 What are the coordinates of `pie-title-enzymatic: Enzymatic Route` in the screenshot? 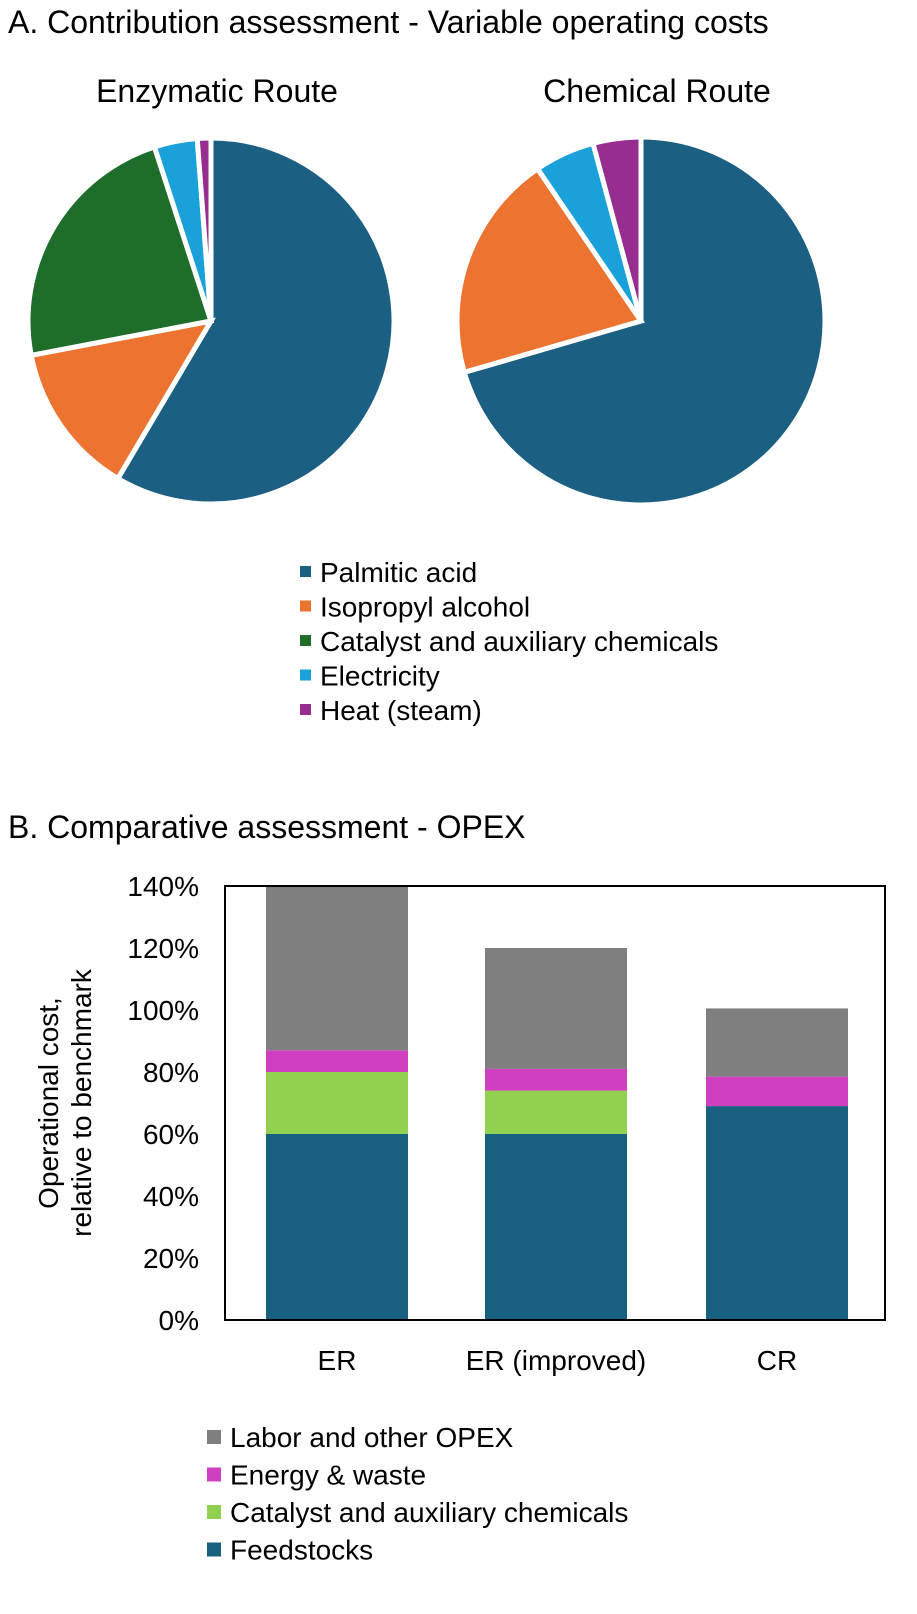 It's located at (217, 91).